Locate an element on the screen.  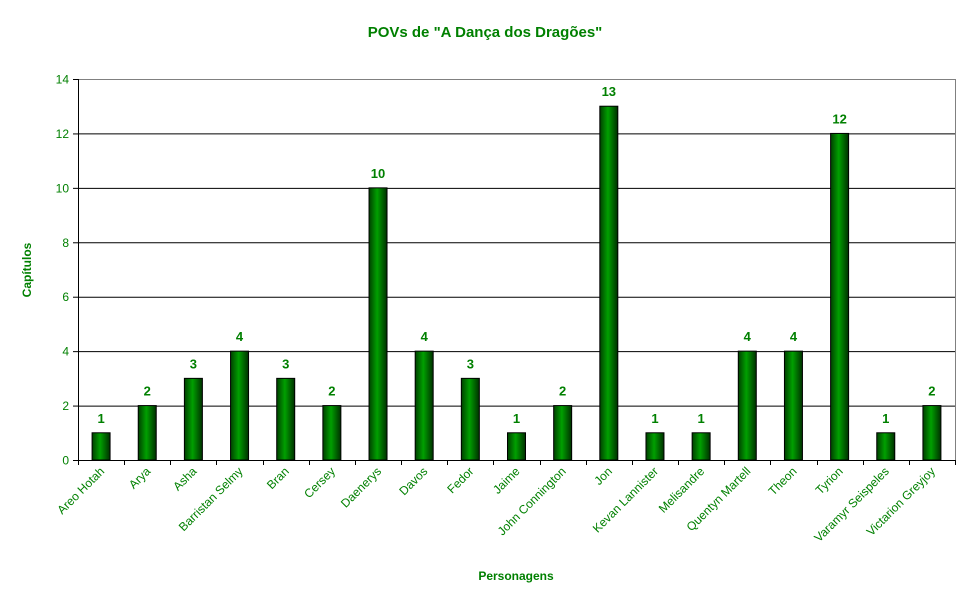
y-axis-label: Capítulos is located at coordinates (27, 269).